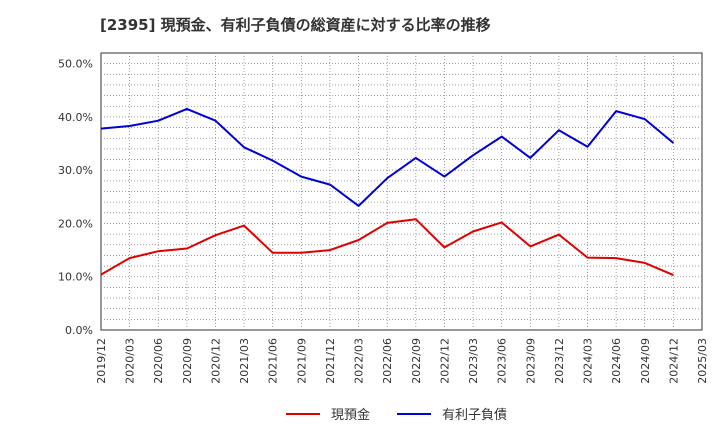 This screenshot has width=720, height=440. What do you see at coordinates (396, 415) in the screenshot?
I see `legend: 現預金 有利子負債` at bounding box center [396, 415].